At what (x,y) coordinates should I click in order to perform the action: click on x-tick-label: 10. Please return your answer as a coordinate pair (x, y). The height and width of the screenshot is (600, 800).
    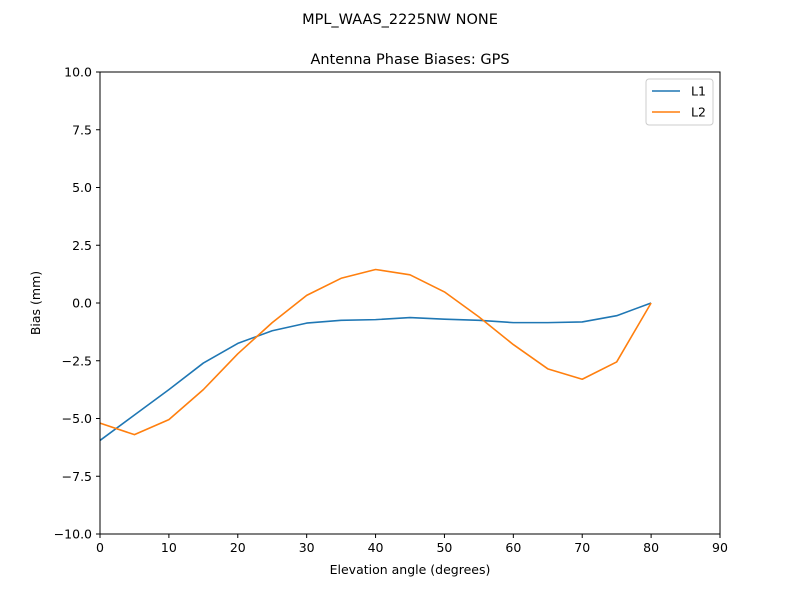
    Looking at the image, I should click on (169, 547).